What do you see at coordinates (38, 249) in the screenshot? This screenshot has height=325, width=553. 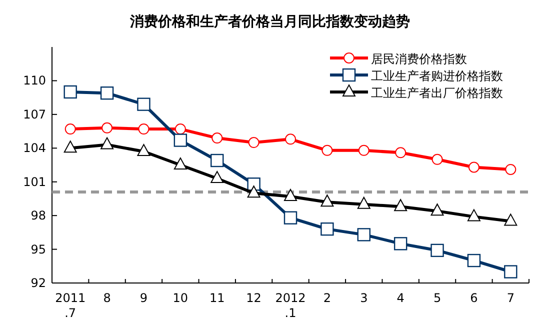 I see `y-tick-label: 95` at bounding box center [38, 249].